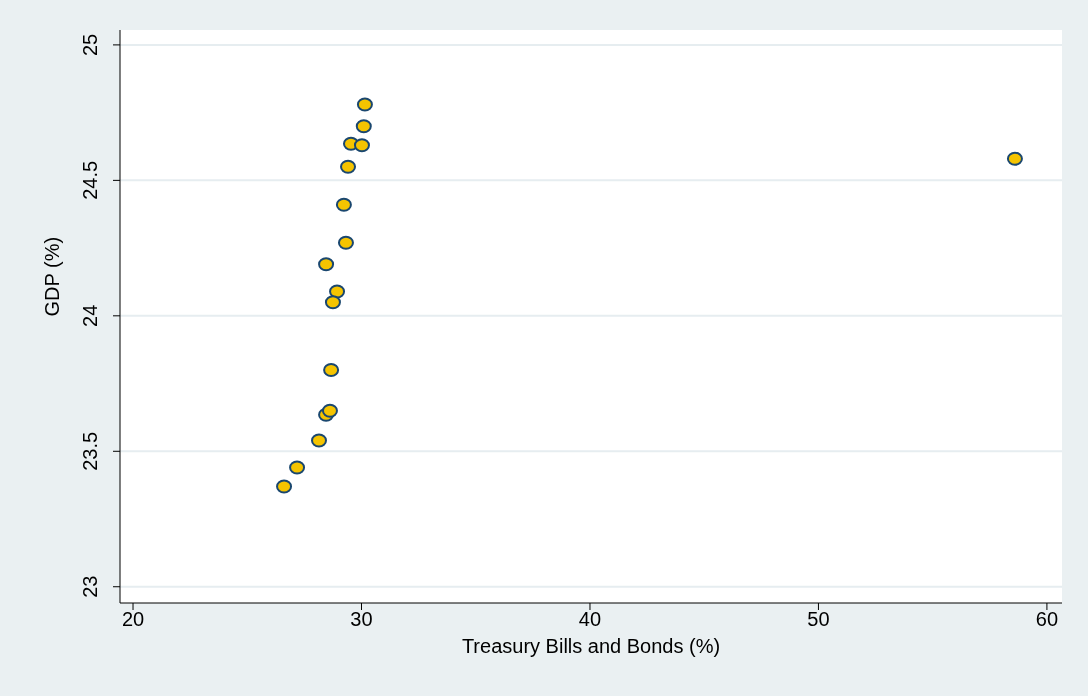 This screenshot has width=1088, height=696. What do you see at coordinates (52, 276) in the screenshot?
I see `y-axis-title: GDP (%)` at bounding box center [52, 276].